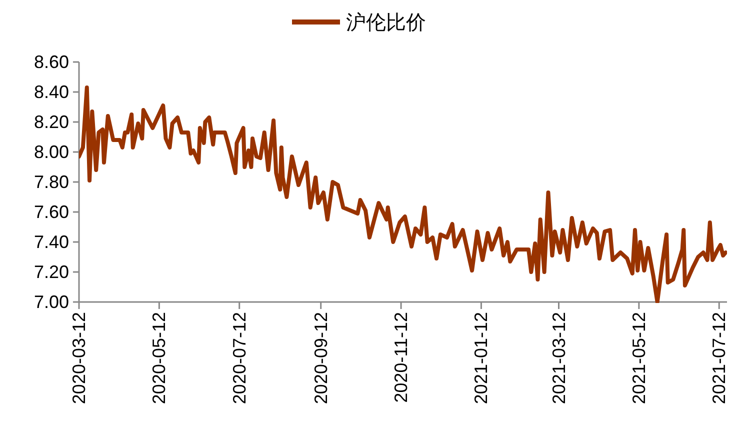  What do you see at coordinates (51, 182) in the screenshot?
I see `y-tick-label: 7.80` at bounding box center [51, 182].